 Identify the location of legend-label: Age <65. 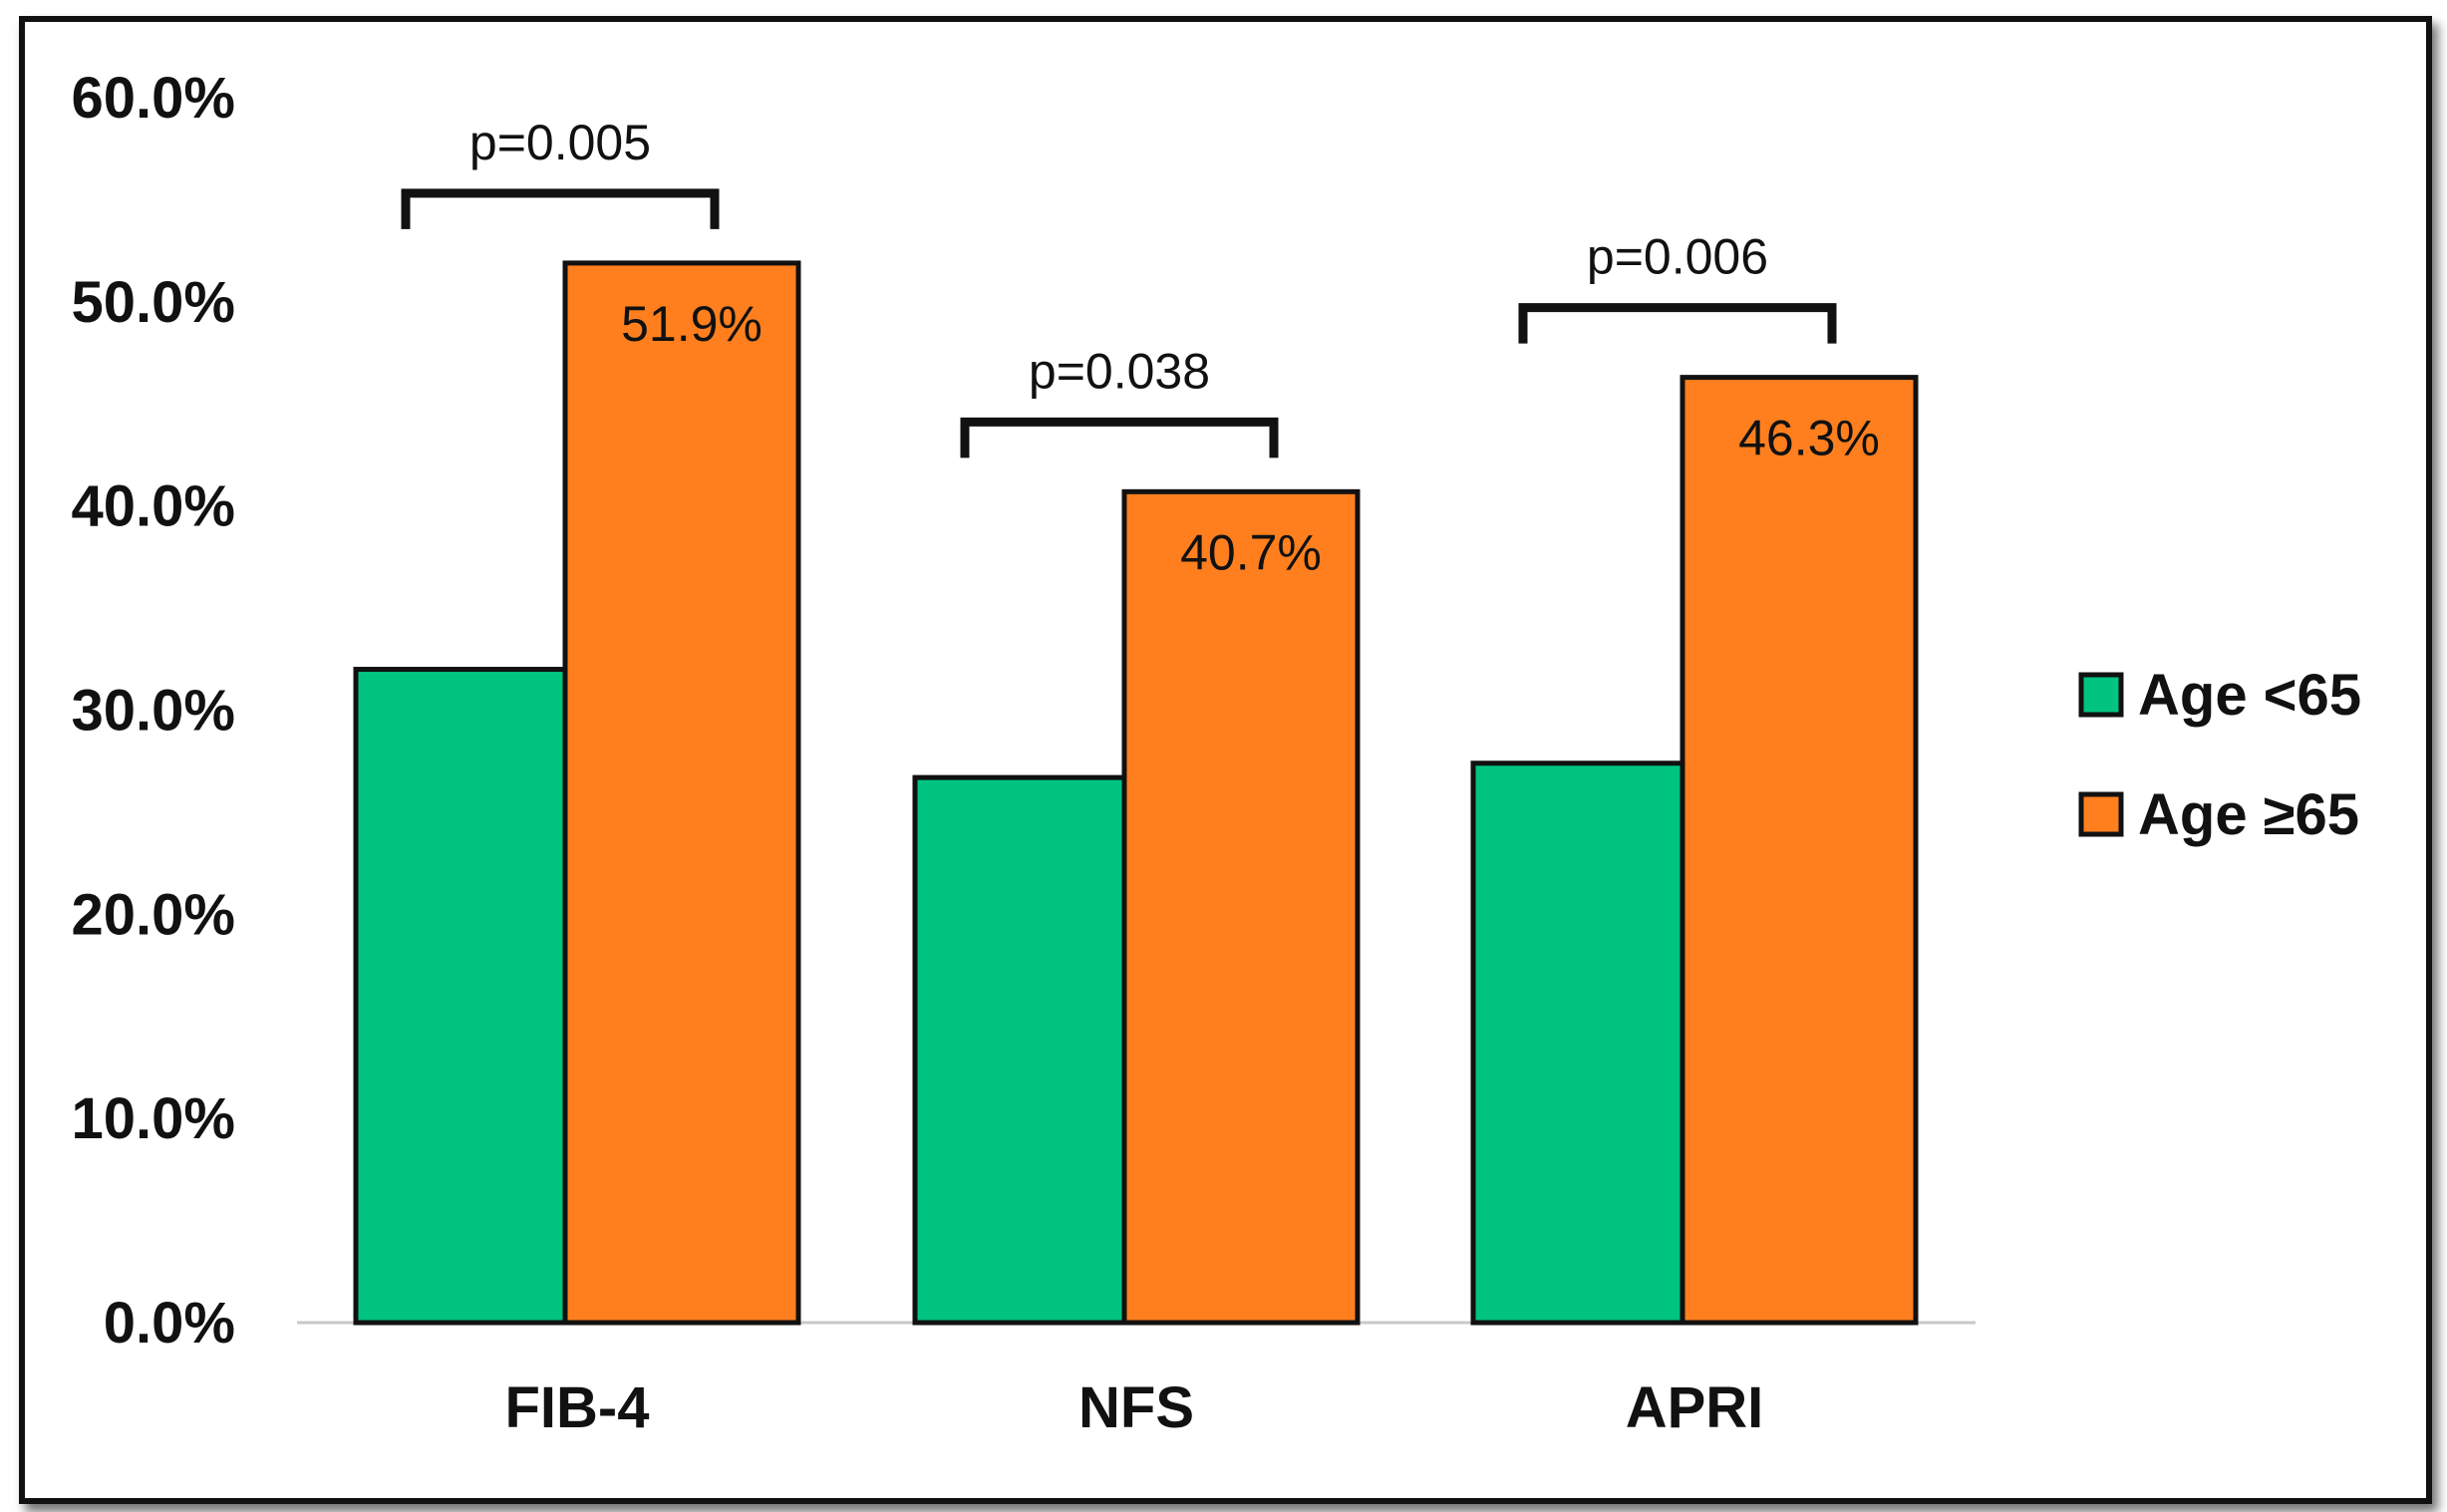
(2249, 696).